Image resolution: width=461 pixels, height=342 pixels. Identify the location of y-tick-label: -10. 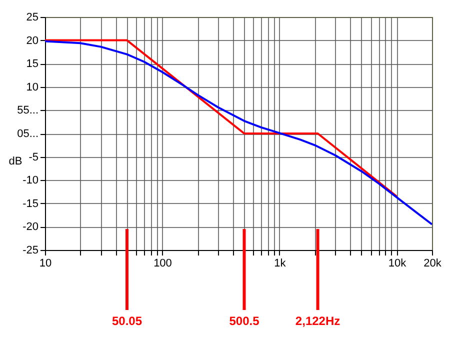
(30, 180).